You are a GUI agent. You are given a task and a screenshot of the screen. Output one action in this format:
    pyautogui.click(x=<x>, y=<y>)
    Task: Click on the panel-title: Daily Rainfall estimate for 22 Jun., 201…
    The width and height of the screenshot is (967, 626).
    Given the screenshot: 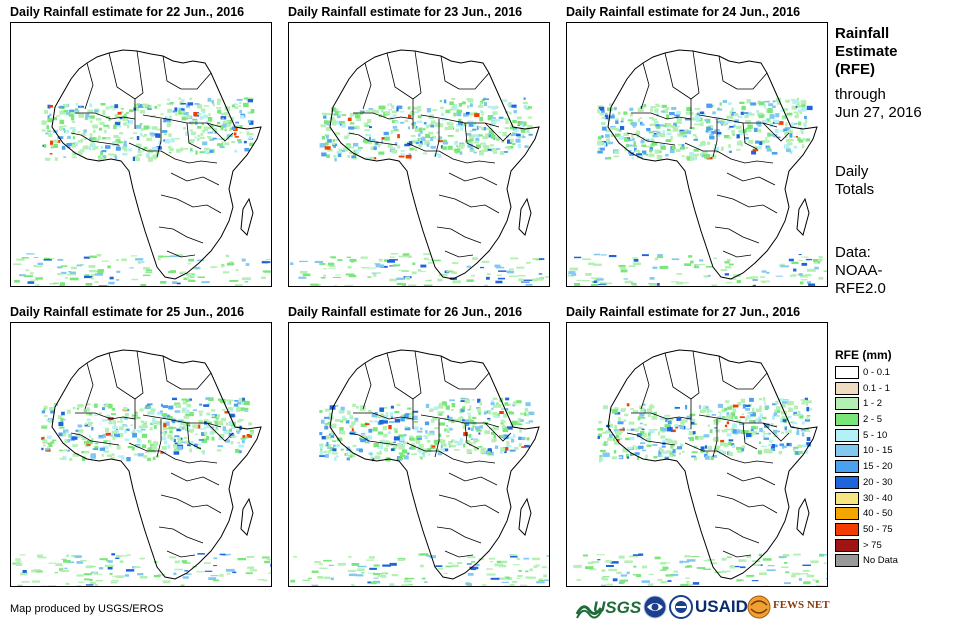 What is the action you would take?
    pyautogui.click(x=127, y=12)
    